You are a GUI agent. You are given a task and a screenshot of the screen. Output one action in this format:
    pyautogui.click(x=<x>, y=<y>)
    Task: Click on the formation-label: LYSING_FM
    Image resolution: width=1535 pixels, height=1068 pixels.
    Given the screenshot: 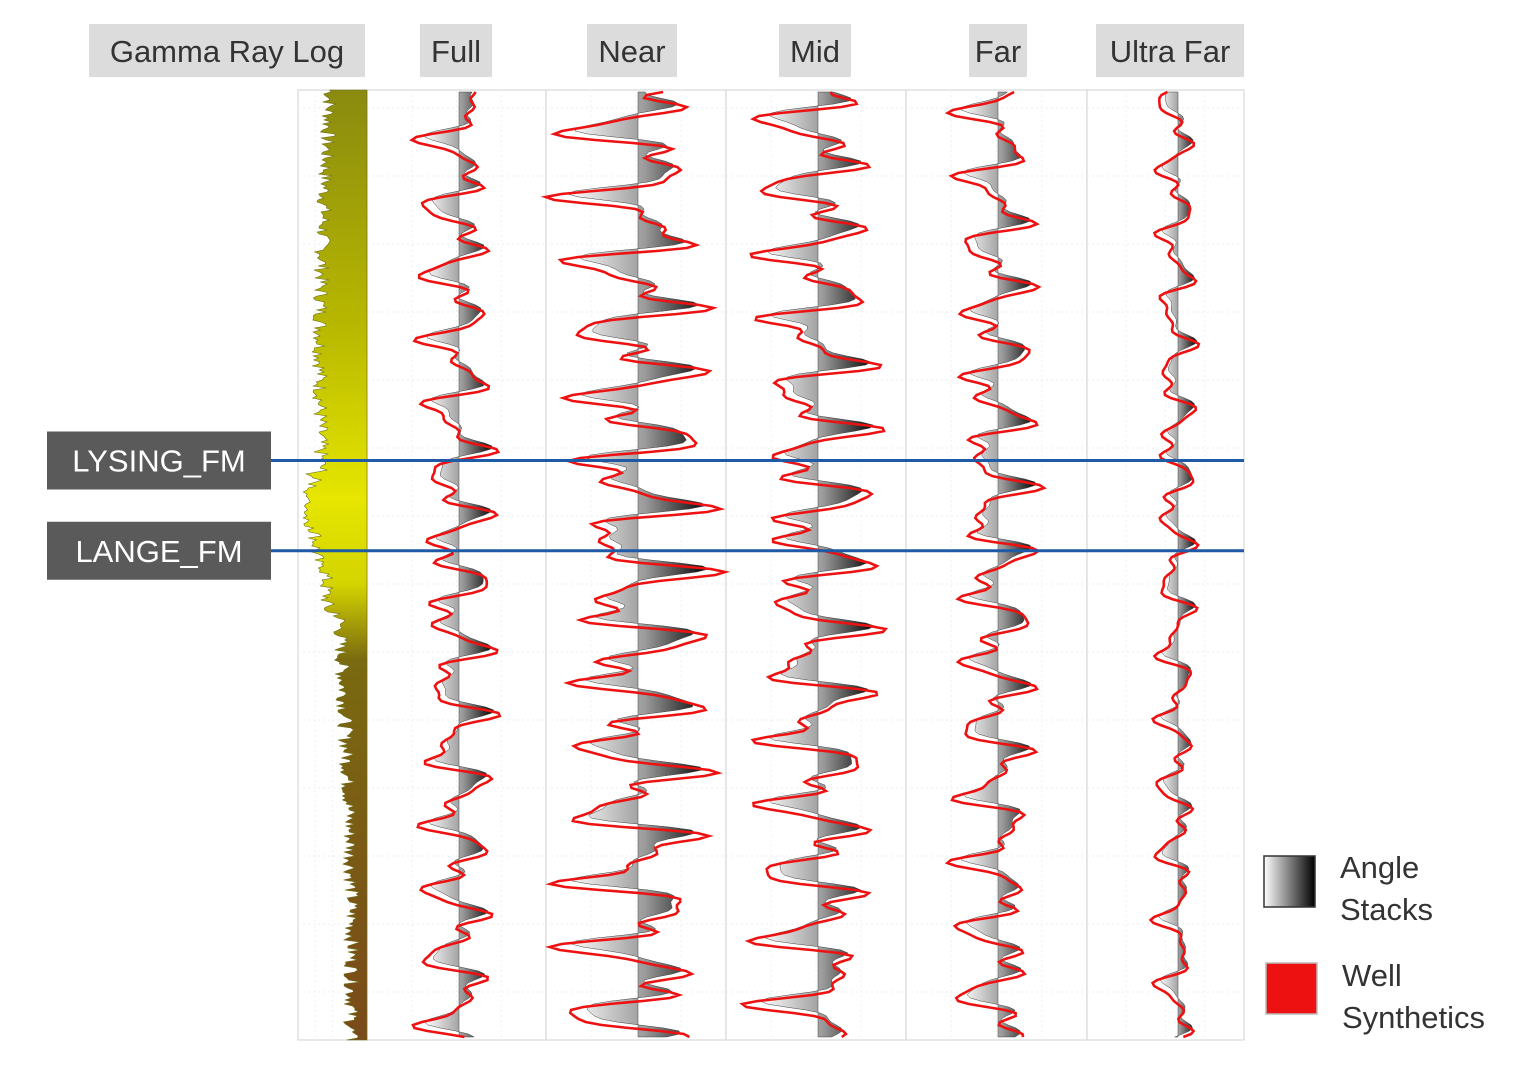 What is the action you would take?
    pyautogui.click(x=158, y=461)
    